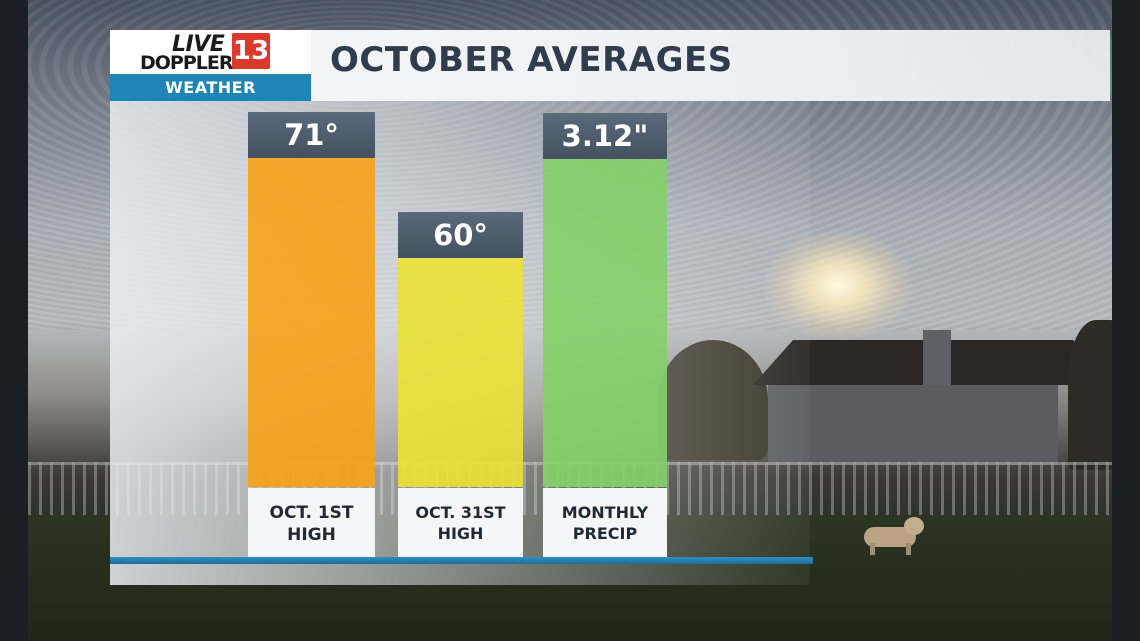 The height and width of the screenshot is (641, 1140). I want to click on station-logo: LIVE DOPPLER 13 WEATHER, so click(210, 65).